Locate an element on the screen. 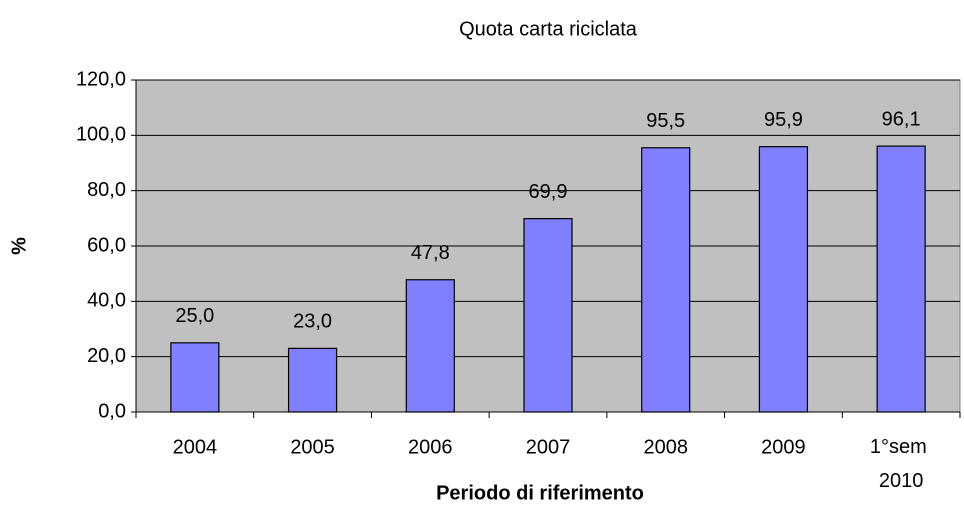 The image size is (964, 506). x-tick-label: 1°sem 2010 is located at coordinates (901, 464).